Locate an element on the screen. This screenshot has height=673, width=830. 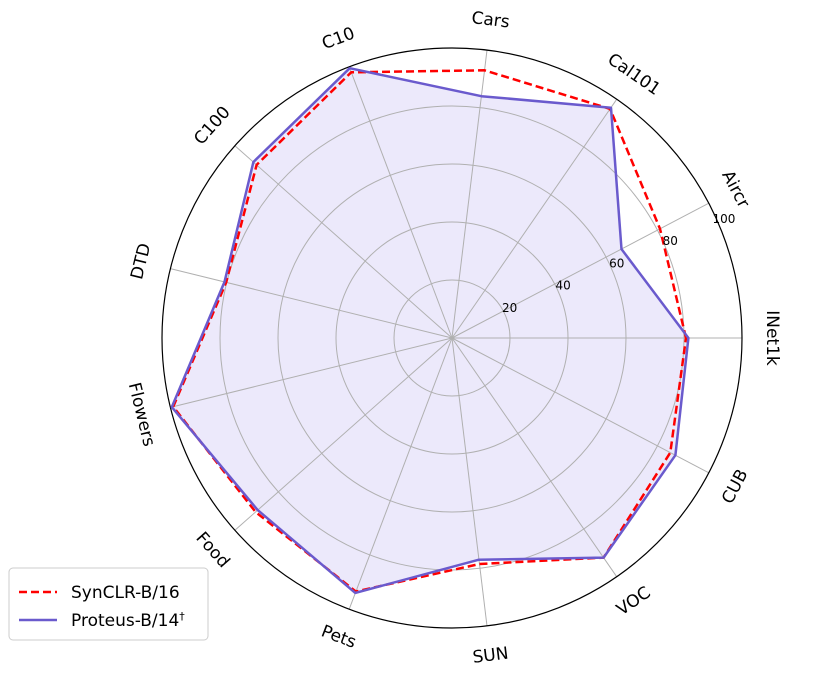
axis-label-dtd: DTD is located at coordinates (141, 261).